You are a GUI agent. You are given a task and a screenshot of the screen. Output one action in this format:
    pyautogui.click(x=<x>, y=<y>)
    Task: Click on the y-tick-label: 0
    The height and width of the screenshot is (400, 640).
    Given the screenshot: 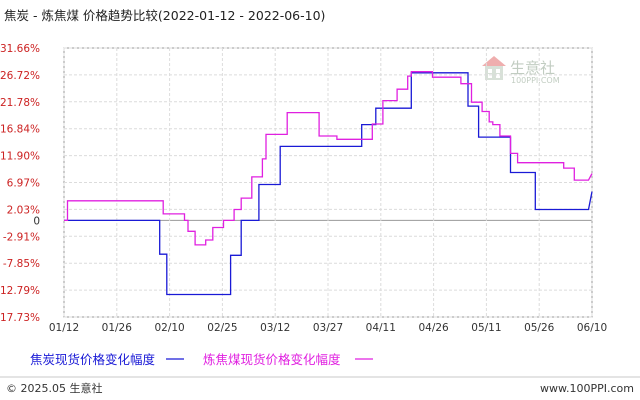 What is the action you would take?
    pyautogui.click(x=36, y=221)
    